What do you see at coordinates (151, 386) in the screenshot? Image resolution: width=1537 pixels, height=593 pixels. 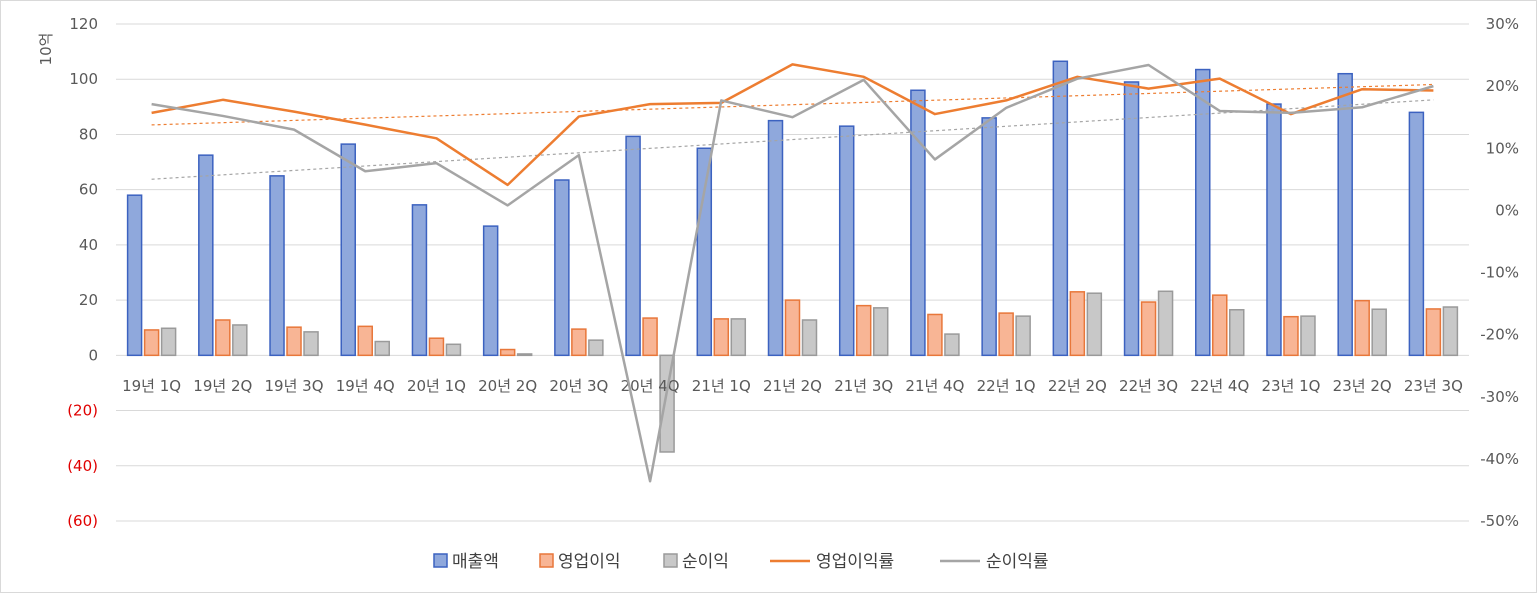 I see `x-category-label: 19년 1Q` at bounding box center [151, 386].